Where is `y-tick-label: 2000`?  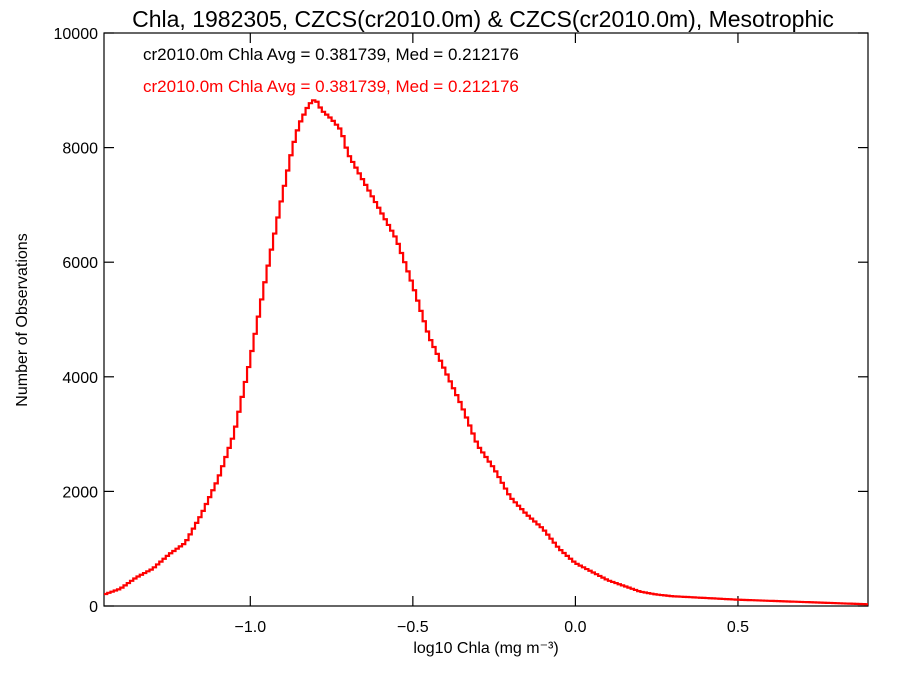 y-tick-label: 2000 is located at coordinates (80, 492).